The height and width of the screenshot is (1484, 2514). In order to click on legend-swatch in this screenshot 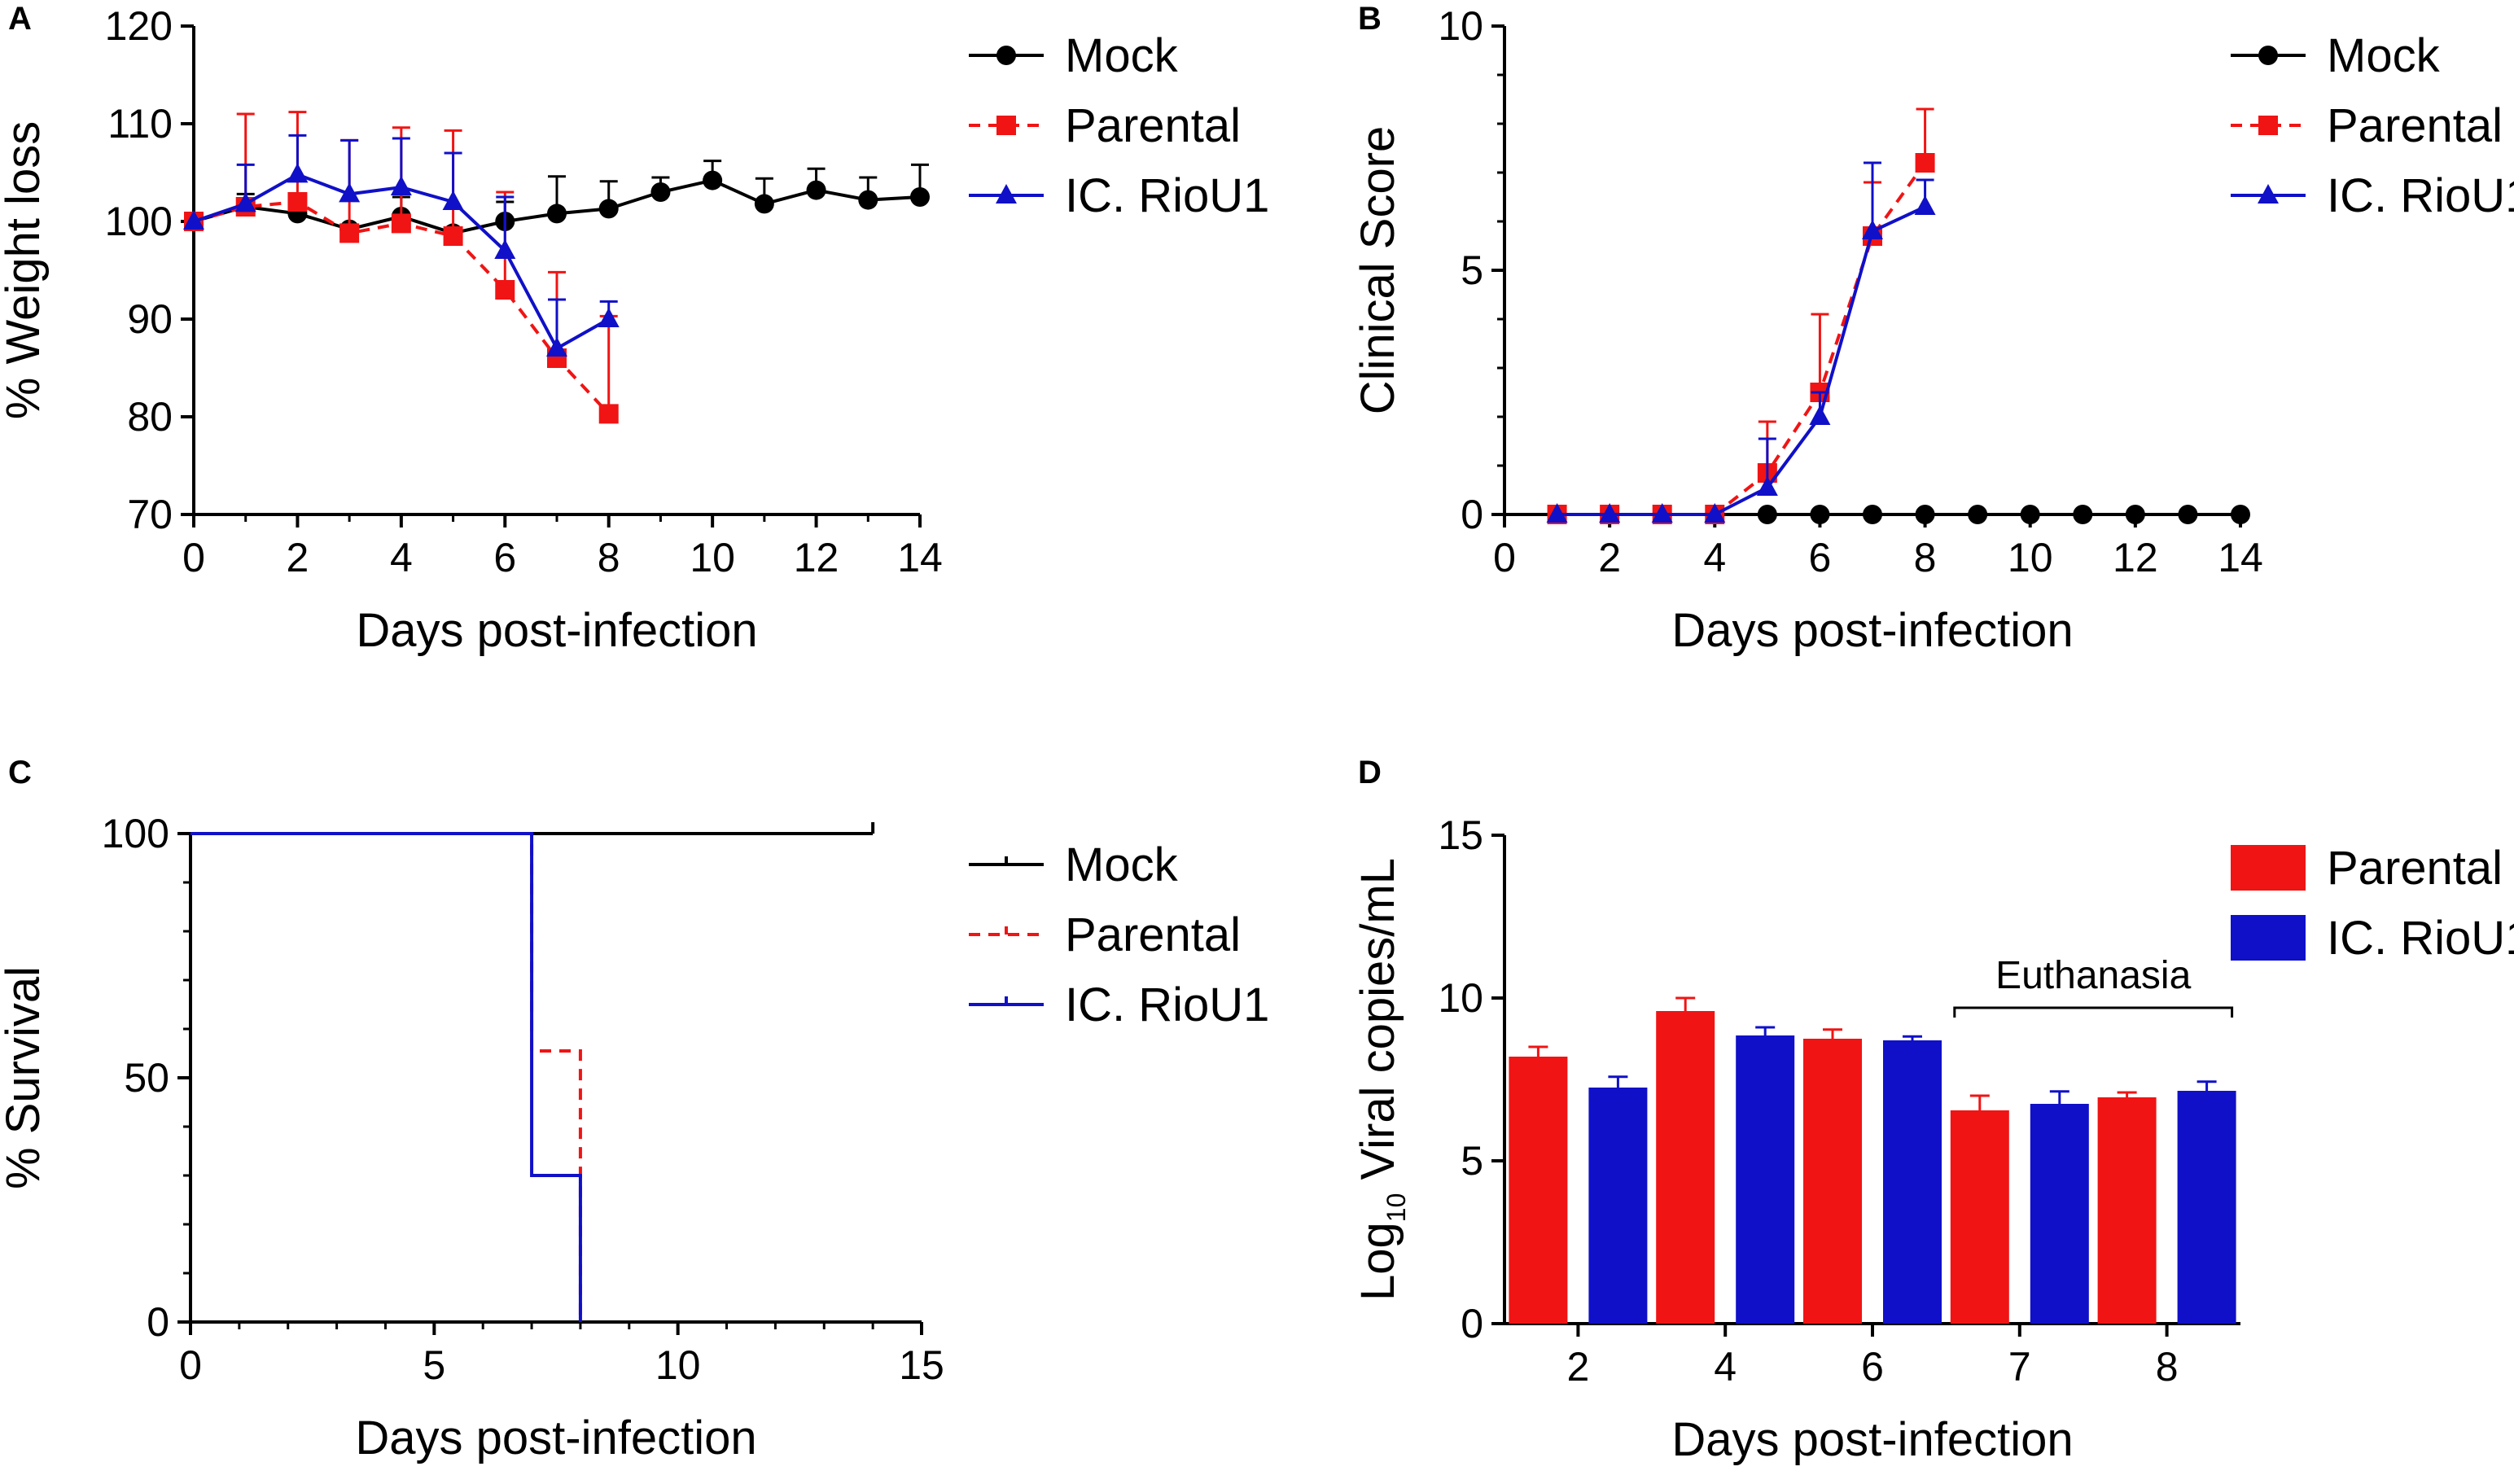, I will do `click(2268, 868)`.